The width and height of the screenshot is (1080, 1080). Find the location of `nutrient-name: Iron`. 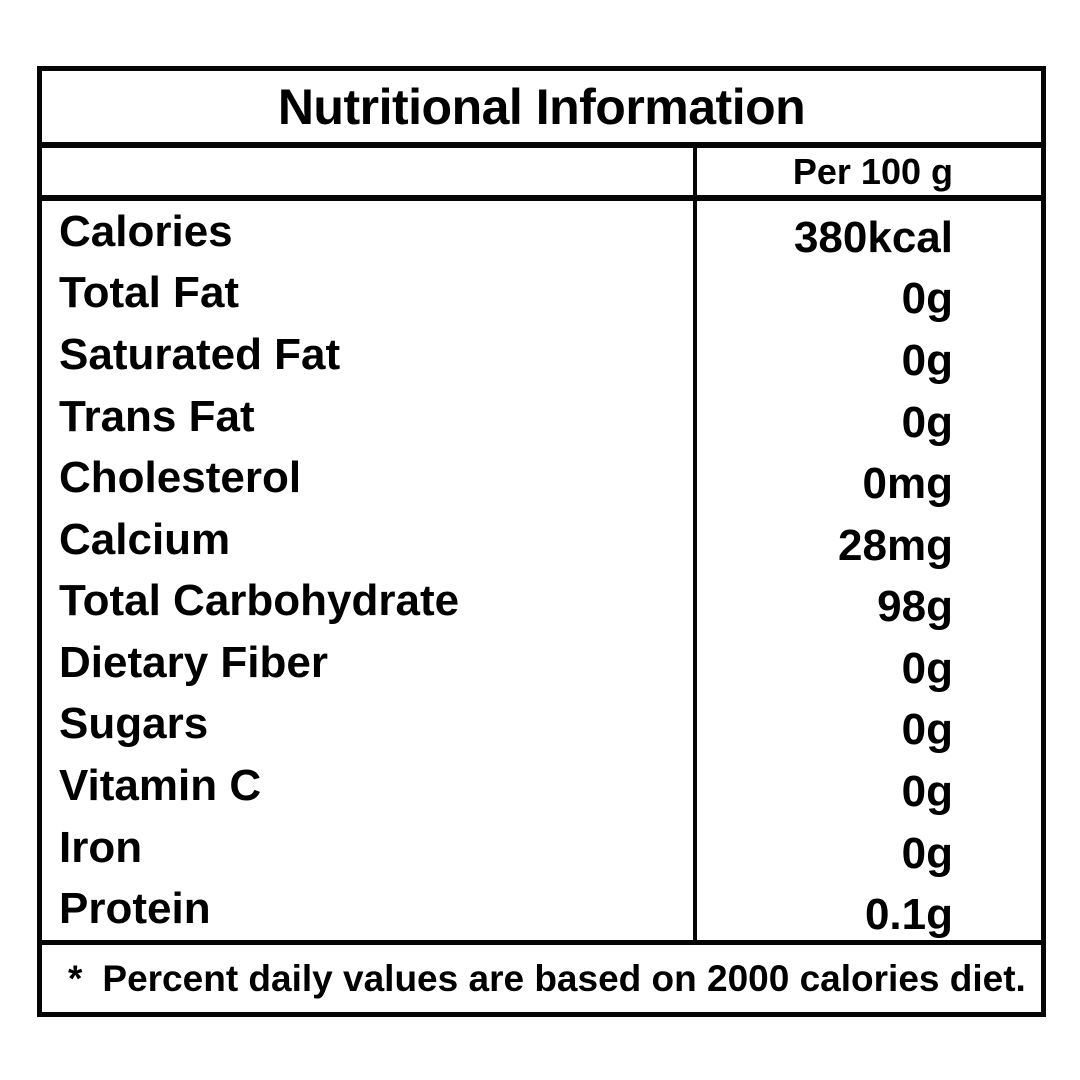

nutrient-name: Iron is located at coordinates (369, 847).